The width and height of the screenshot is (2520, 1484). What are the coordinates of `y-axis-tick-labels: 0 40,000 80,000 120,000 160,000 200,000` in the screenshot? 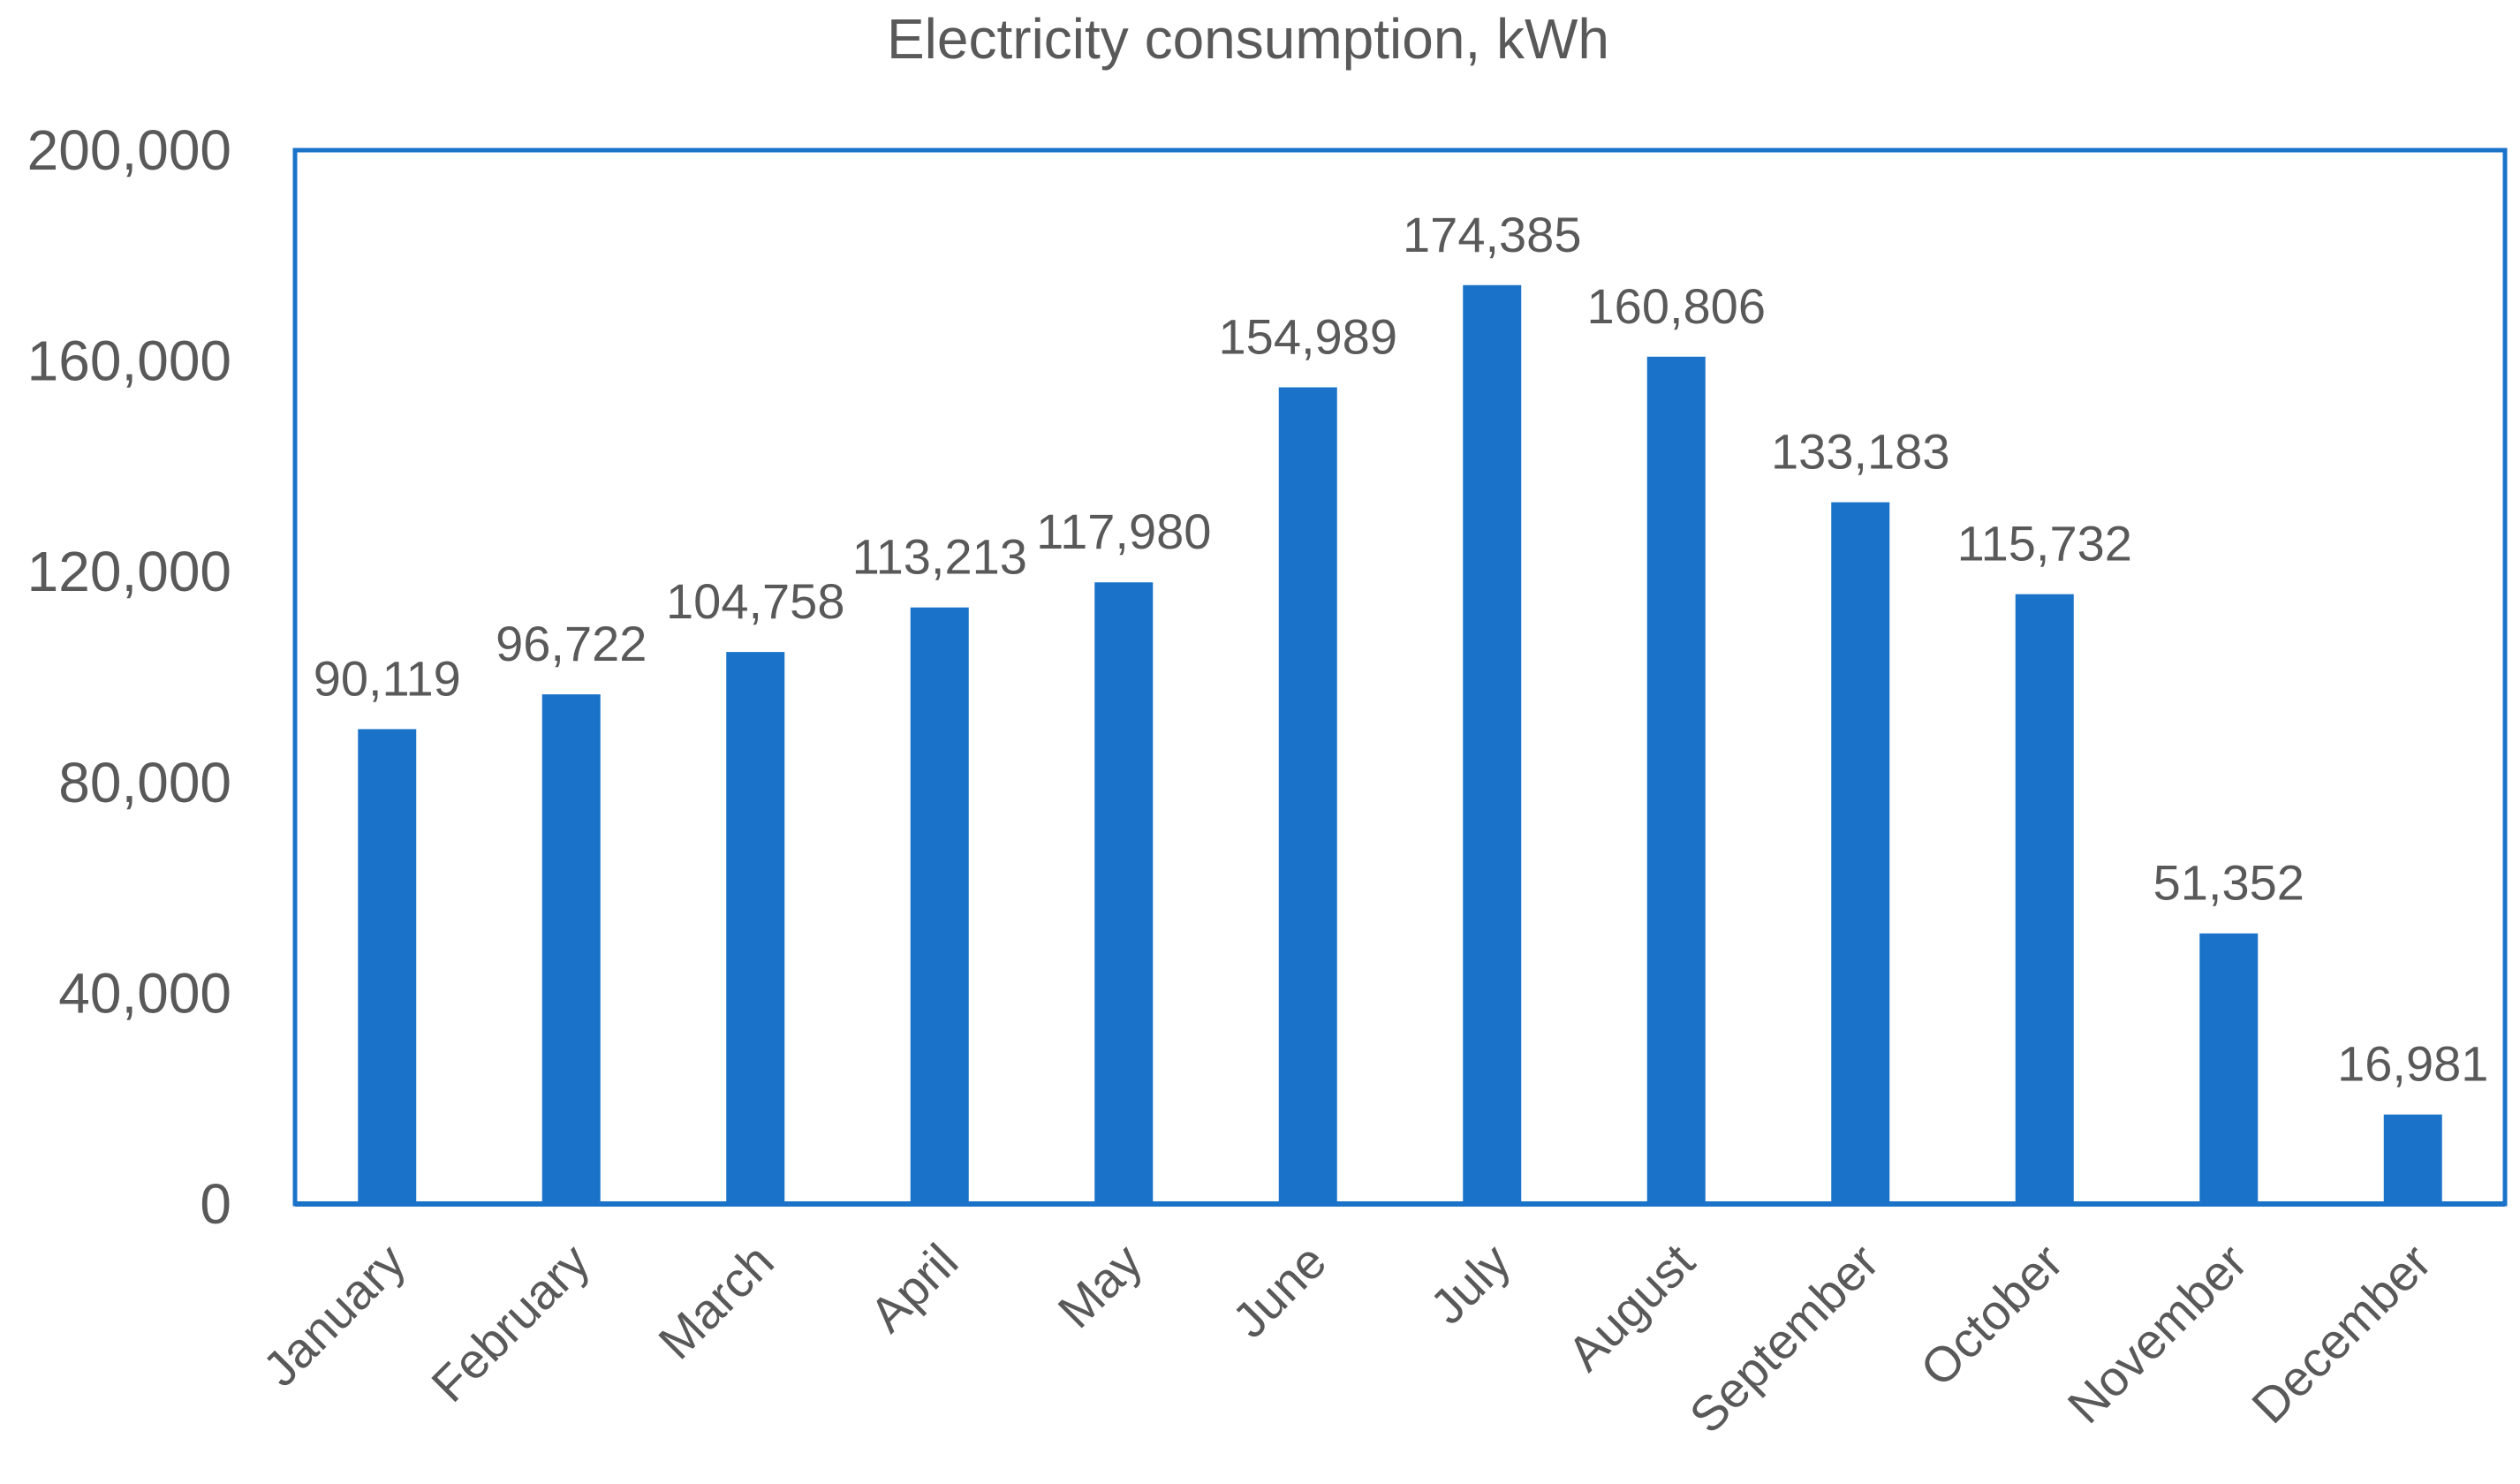 It's located at (129, 677).